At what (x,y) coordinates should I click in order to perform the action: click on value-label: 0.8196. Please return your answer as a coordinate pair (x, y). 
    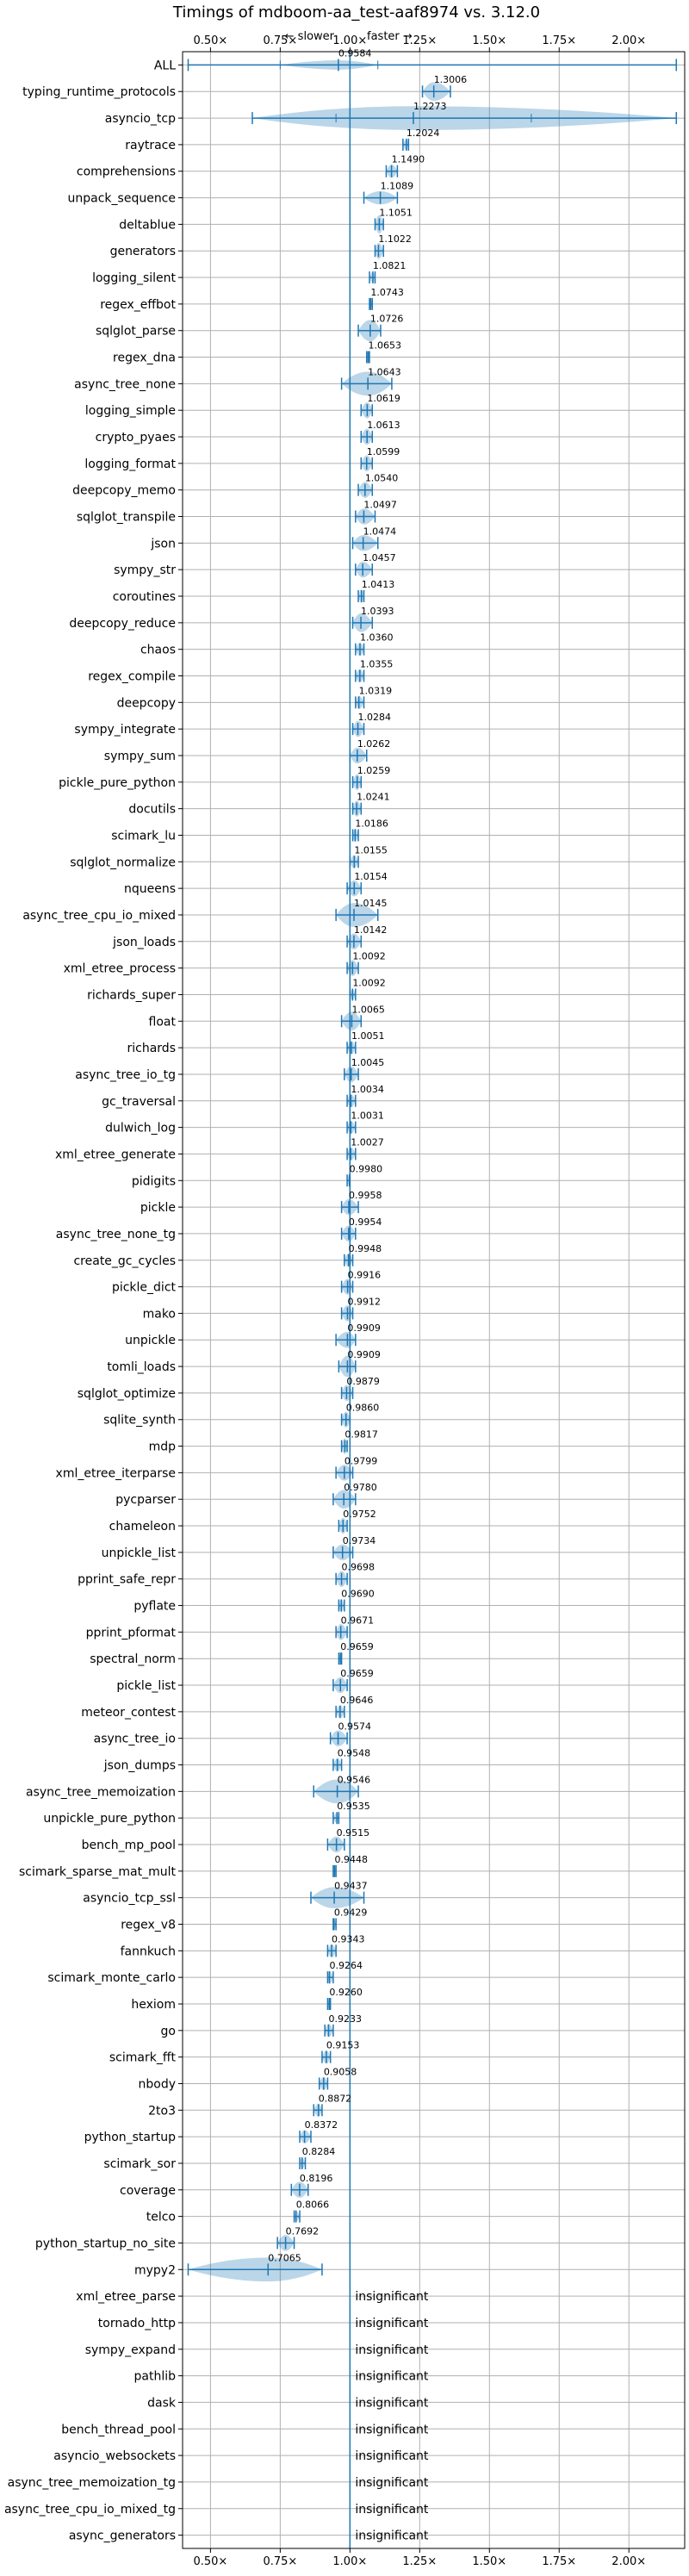
    Looking at the image, I should click on (316, 2179).